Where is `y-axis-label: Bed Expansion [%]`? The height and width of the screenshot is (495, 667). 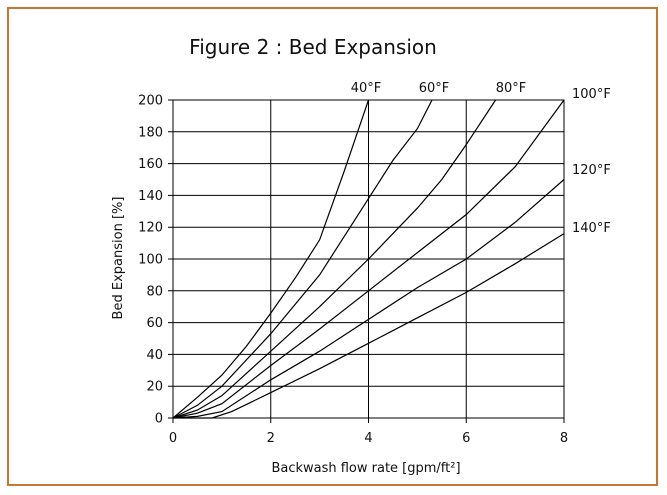
y-axis-label: Bed Expansion [%] is located at coordinates (118, 258).